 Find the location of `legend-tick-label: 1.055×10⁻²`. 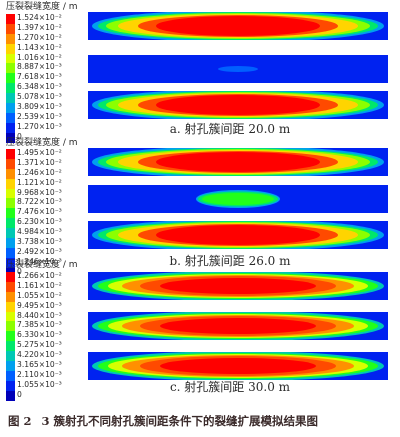

legend-tick-label: 1.055×10⁻² is located at coordinates (39, 295).